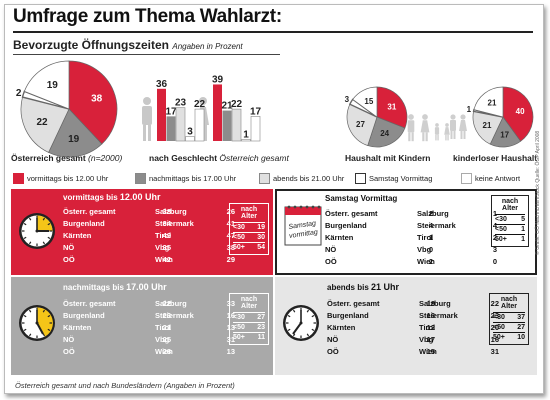 The image size is (550, 400). What do you see at coordinates (504, 135) in the screenshot?
I see `pie-slice-label: 17` at bounding box center [504, 135].